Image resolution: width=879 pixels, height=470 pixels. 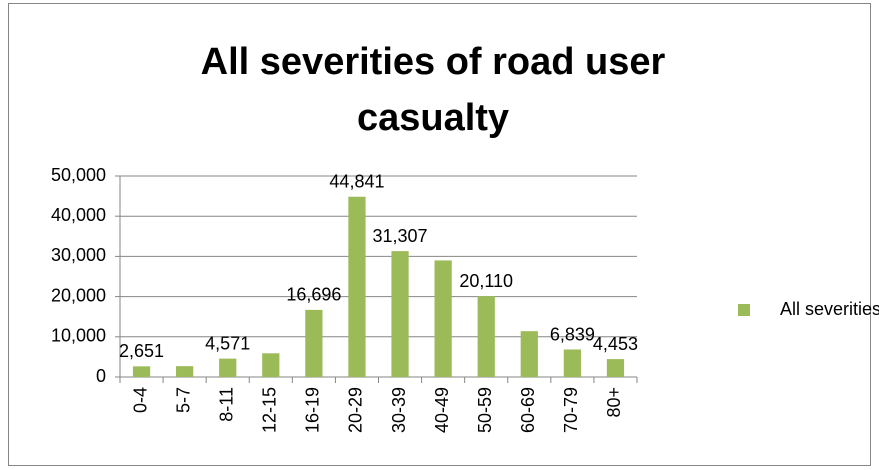 I want to click on y-tick-label: 50,000, so click(x=78, y=175).